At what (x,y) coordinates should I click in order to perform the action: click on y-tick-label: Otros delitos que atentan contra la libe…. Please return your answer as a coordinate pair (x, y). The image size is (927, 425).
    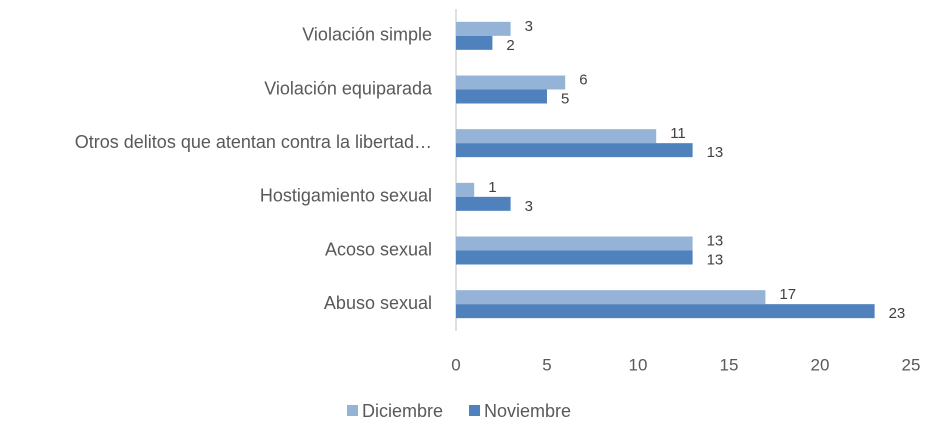
    Looking at the image, I should click on (253, 142).